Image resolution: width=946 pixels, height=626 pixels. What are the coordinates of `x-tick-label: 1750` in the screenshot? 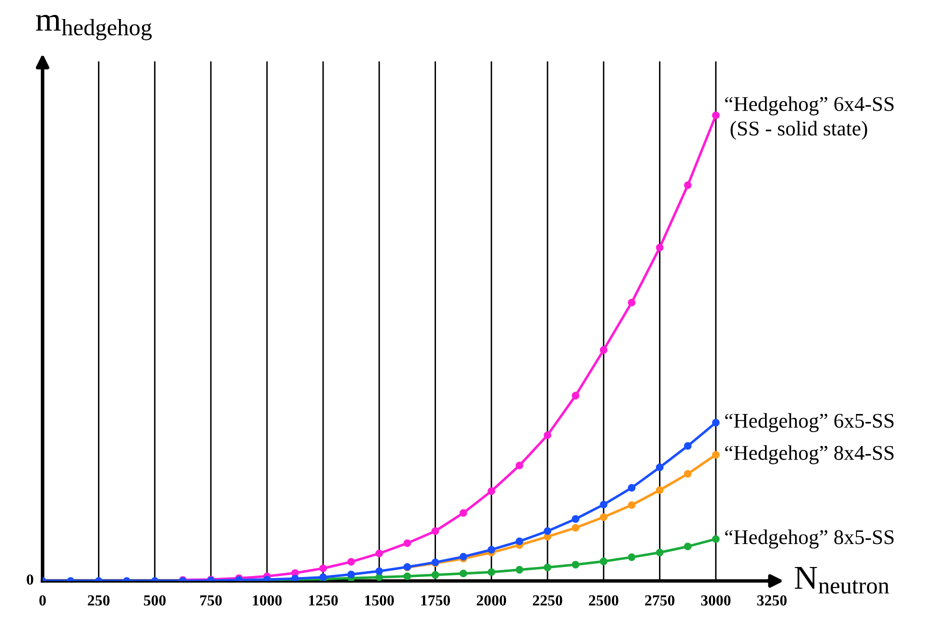 It's located at (435, 600).